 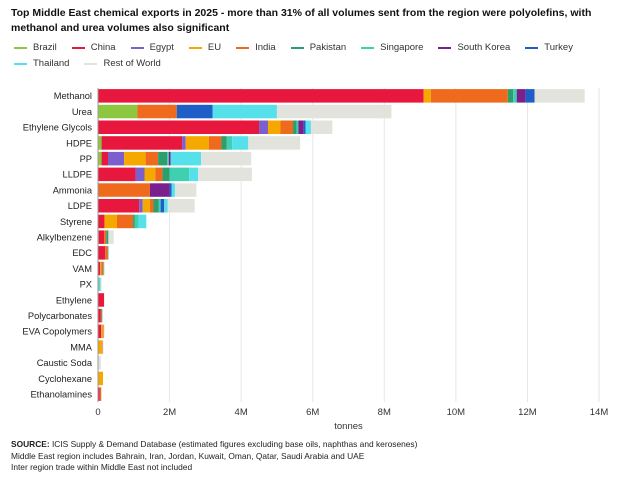 What do you see at coordinates (65, 363) in the screenshot?
I see `category-label-caustic-soda: Caustic Soda` at bounding box center [65, 363].